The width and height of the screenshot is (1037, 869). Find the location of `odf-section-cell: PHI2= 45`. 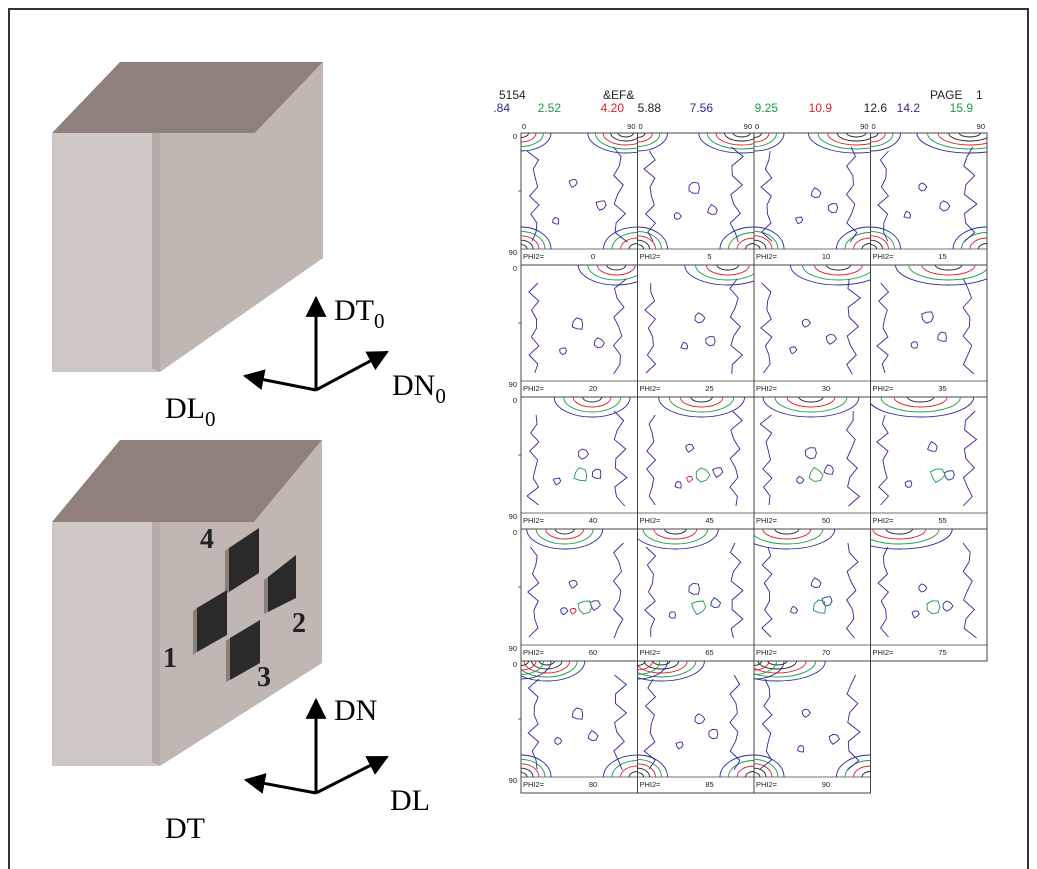

odf-section-cell: PHI2= 45 is located at coordinates (696, 463).